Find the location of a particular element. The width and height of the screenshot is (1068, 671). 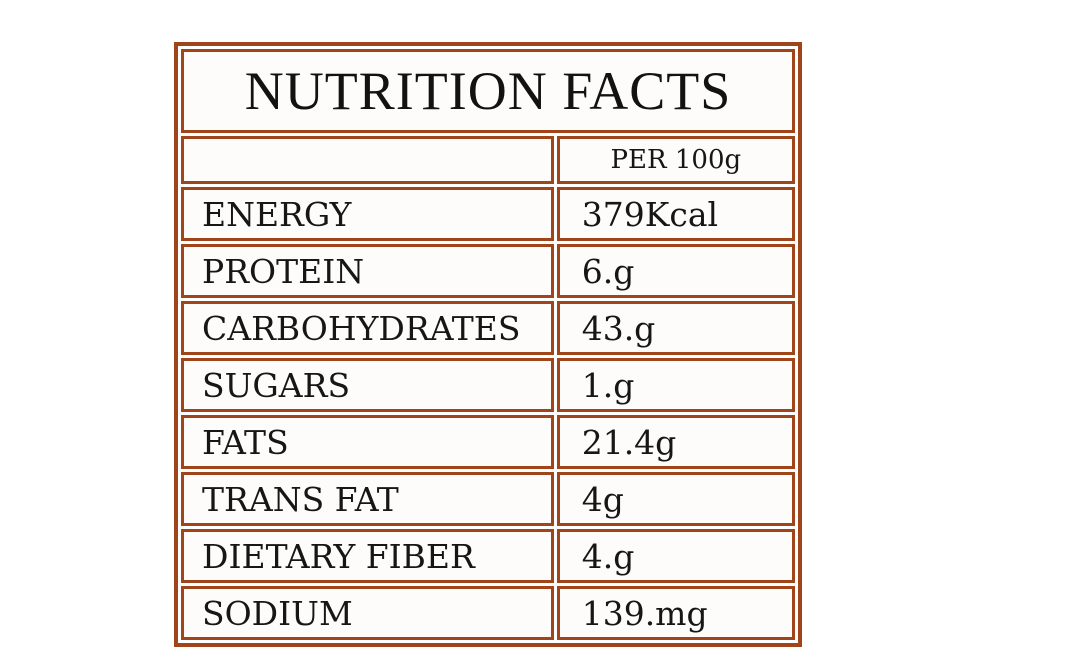

table-row-sodium: SODIUM 139.mg is located at coordinates (488, 613).